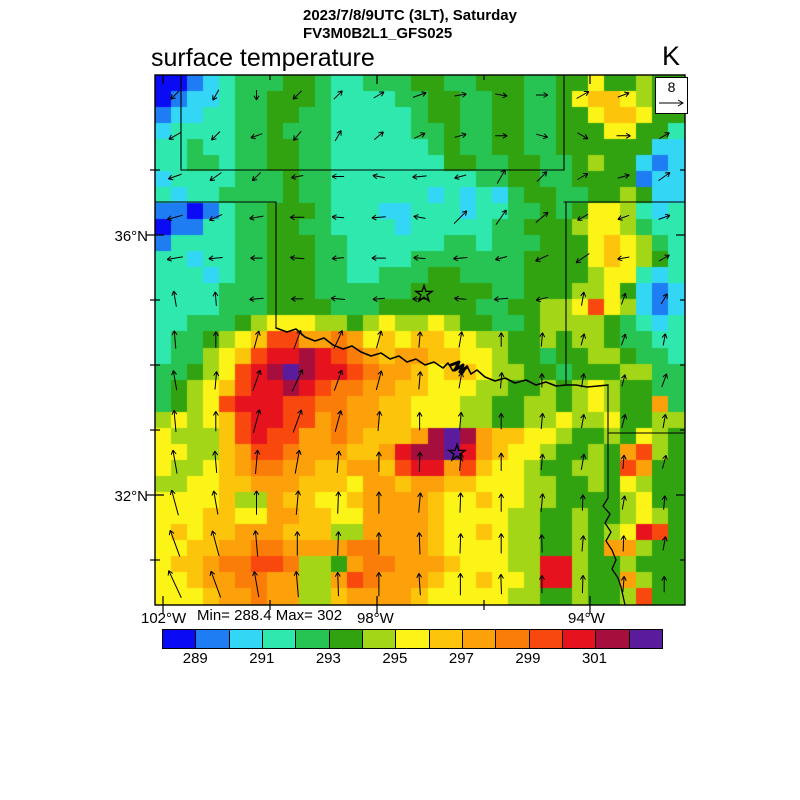 This screenshot has height=800, width=800. Describe the element at coordinates (671, 56) in the screenshot. I see `unit-label: K` at that location.